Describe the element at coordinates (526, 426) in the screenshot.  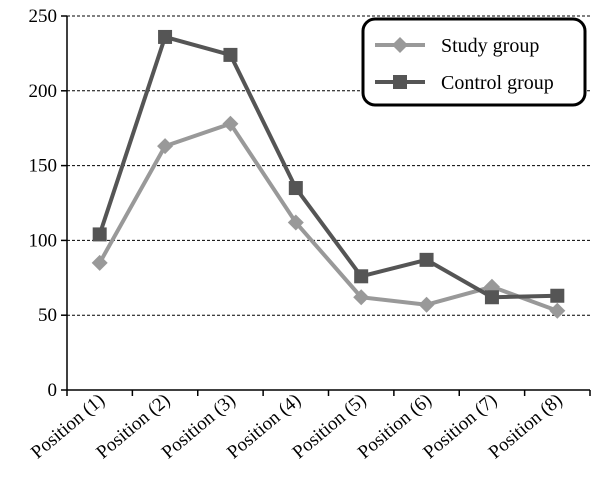
I see `x-tick-label-8: Position (8)` at that location.